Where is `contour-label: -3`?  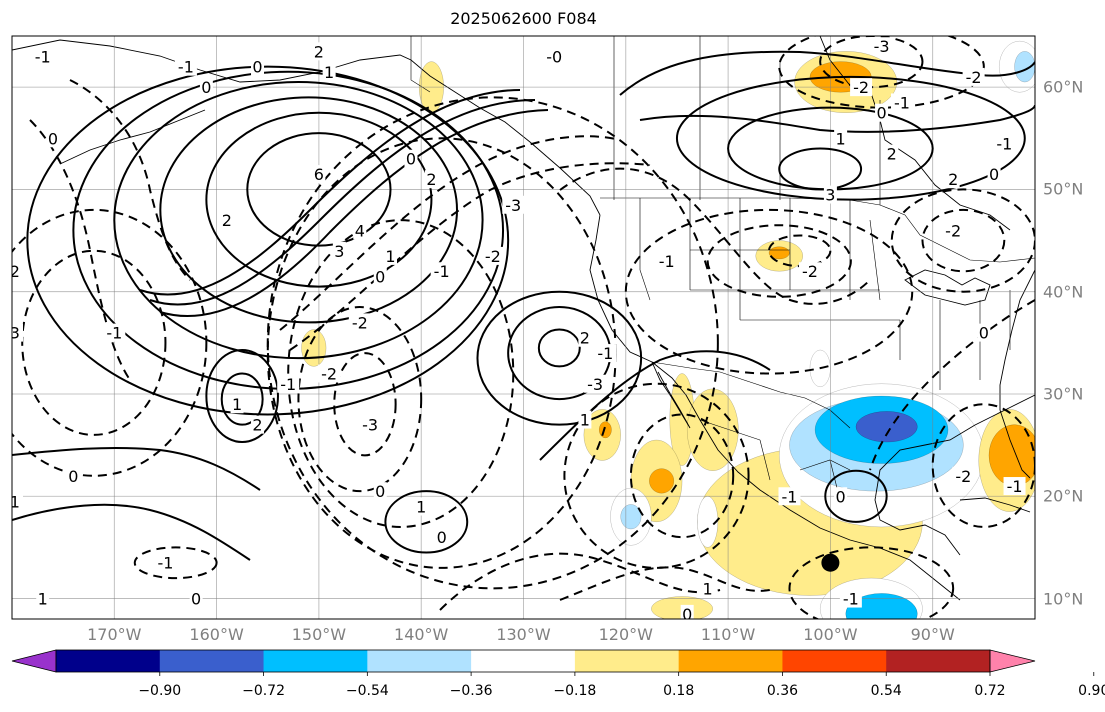
contour-label: -3 is located at coordinates (595, 384).